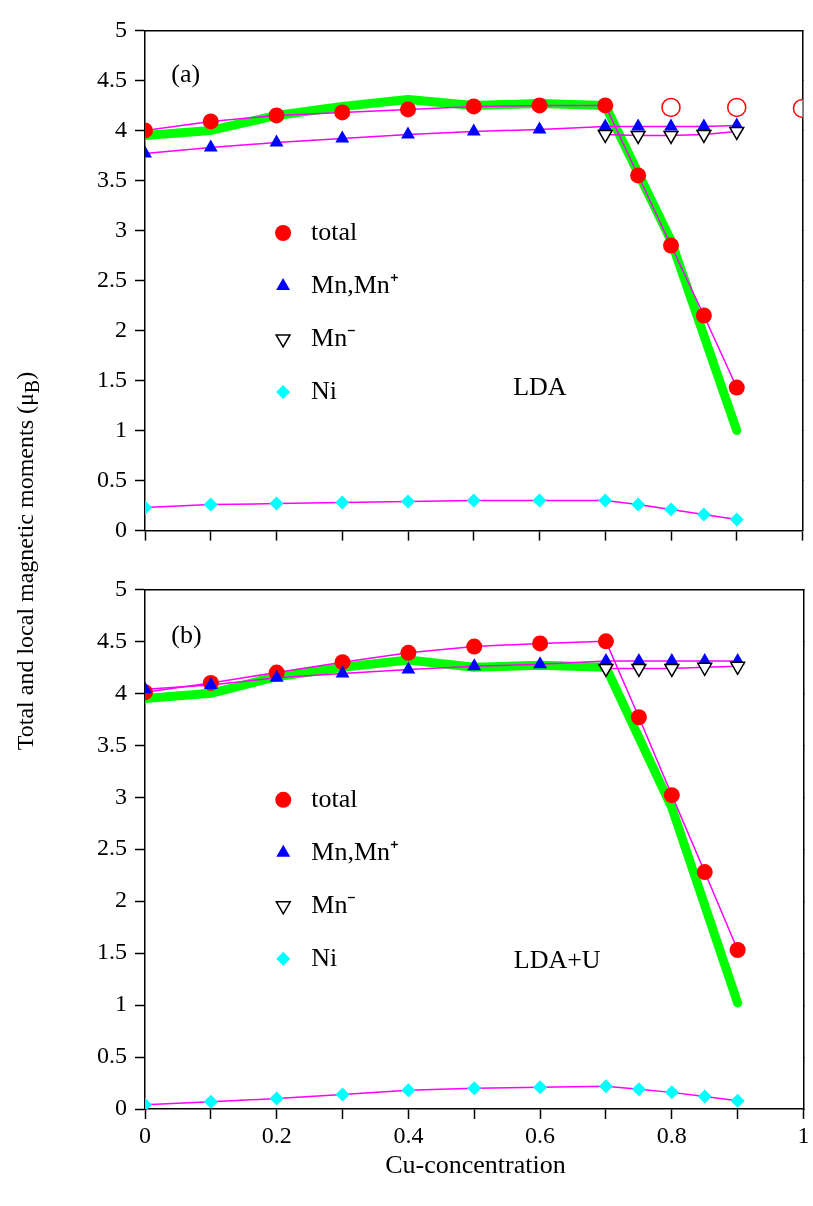 The width and height of the screenshot is (813, 1206). Describe the element at coordinates (475, 1165) in the screenshot. I see `x-axis-title: Cu-concentration` at that location.